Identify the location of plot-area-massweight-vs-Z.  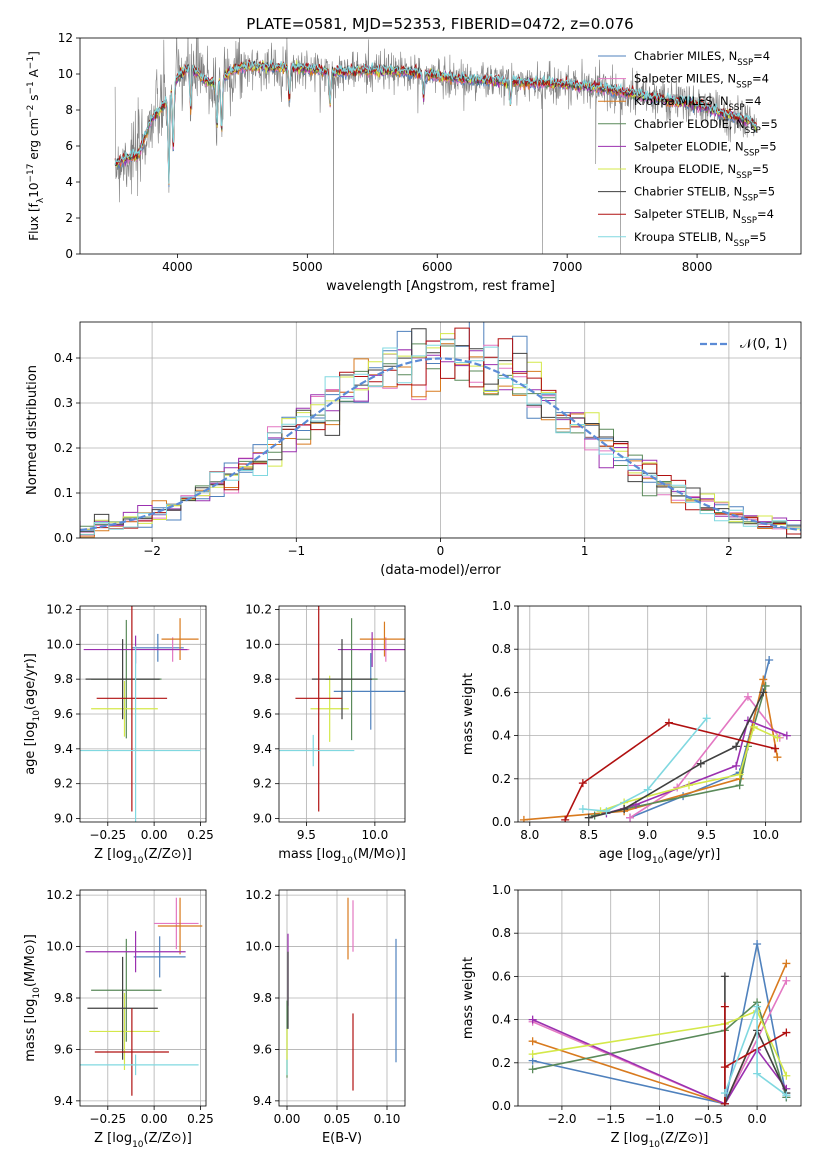
(659, 998).